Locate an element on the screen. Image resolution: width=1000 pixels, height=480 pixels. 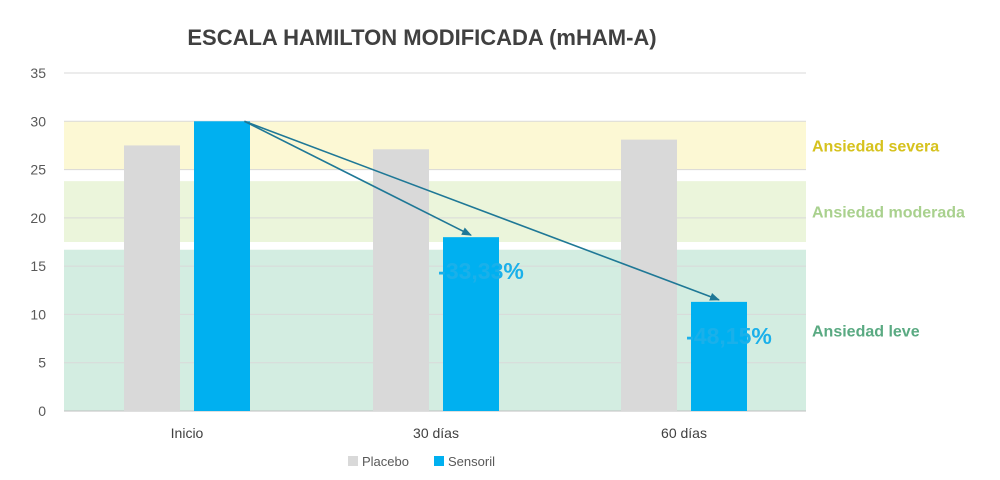
y-tick-label-25: 25 is located at coordinates (38, 170).